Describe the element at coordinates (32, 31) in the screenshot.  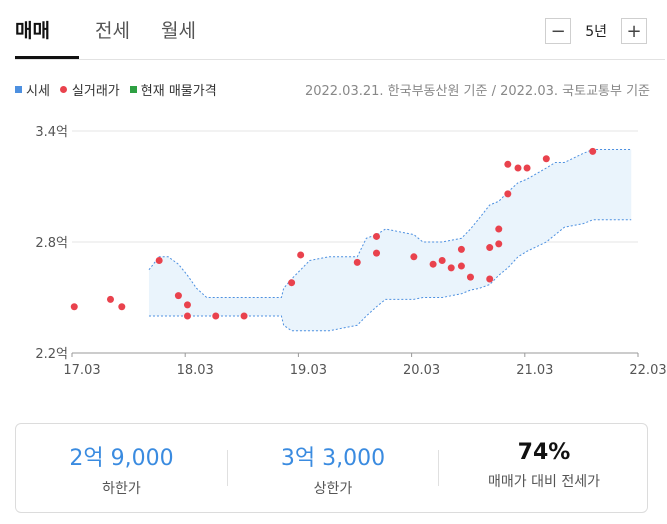
I see `tab-sale: 매매` at that location.